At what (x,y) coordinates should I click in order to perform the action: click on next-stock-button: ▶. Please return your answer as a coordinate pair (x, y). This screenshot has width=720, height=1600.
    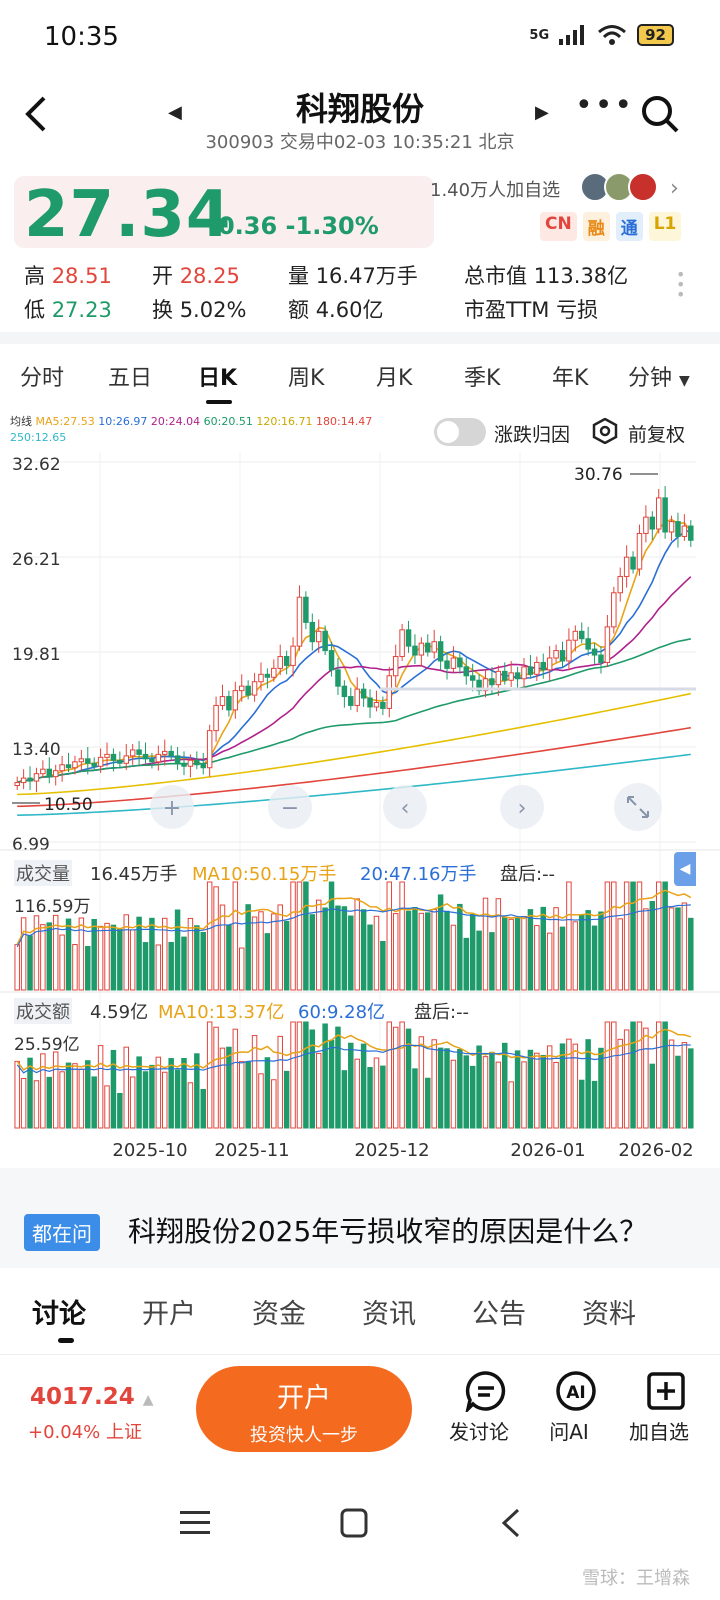
    Looking at the image, I should click on (542, 112).